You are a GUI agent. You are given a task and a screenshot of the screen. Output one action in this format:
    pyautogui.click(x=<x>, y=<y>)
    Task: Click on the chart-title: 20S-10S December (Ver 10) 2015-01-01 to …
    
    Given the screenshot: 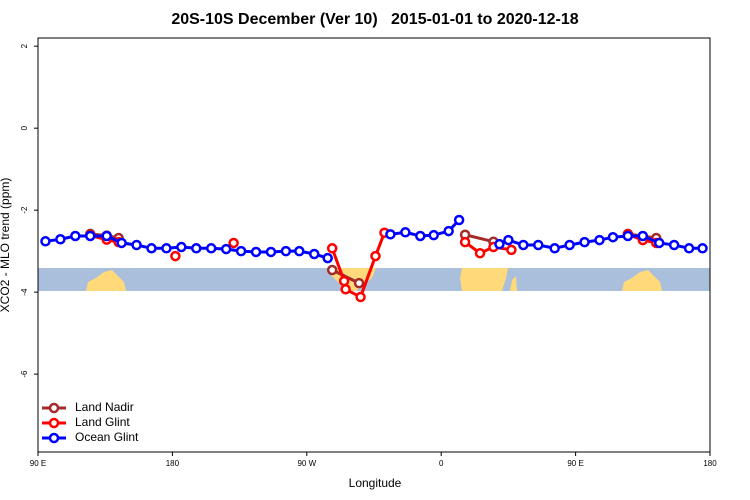 What is the action you would take?
    pyautogui.click(x=374, y=19)
    